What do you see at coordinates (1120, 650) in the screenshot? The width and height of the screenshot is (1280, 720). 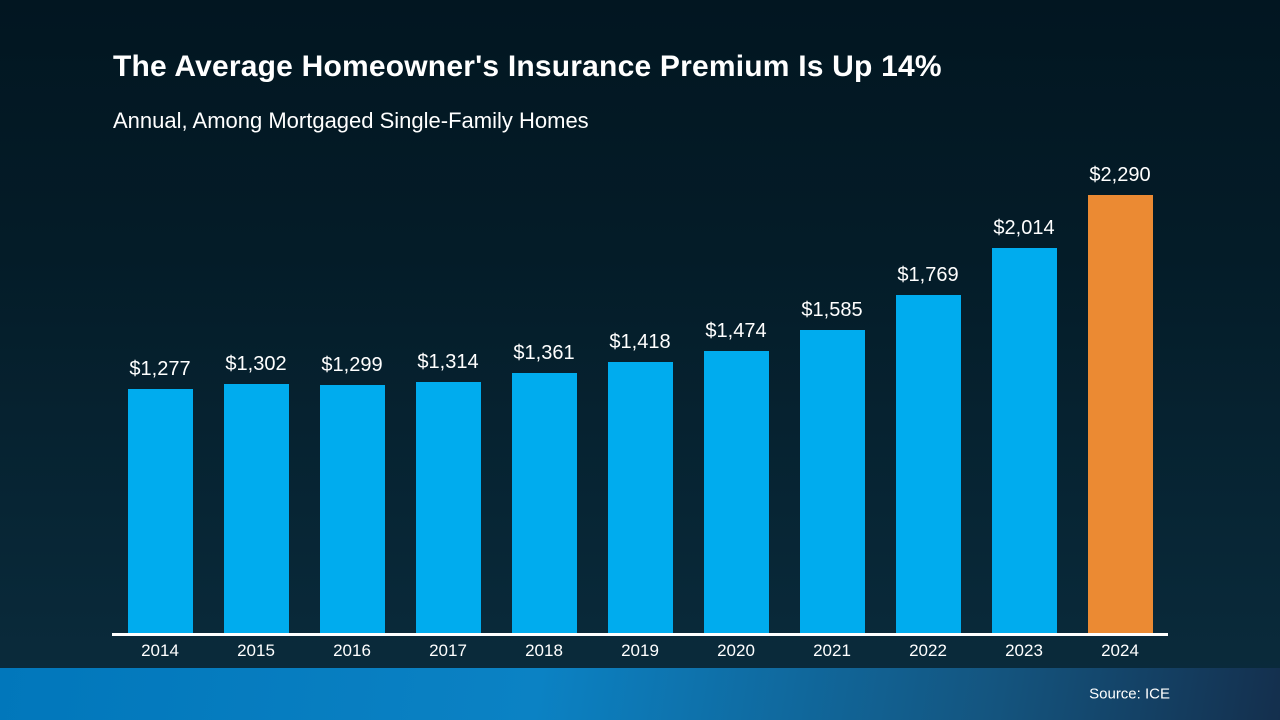 I see `x-axis-label-2024: 2024` at bounding box center [1120, 650].